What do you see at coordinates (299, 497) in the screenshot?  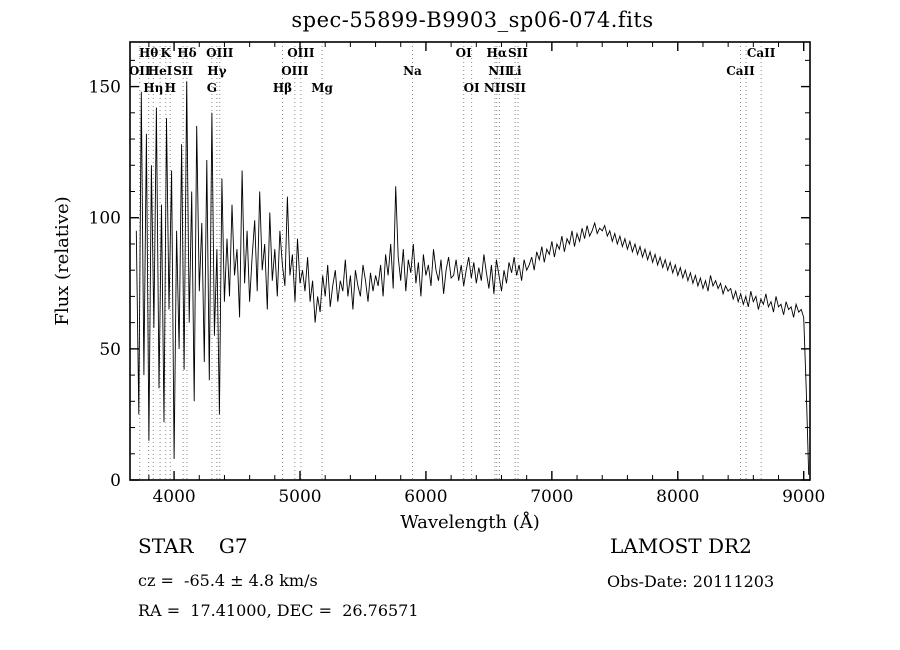 I see `x-tick-label: 5000` at bounding box center [299, 497].